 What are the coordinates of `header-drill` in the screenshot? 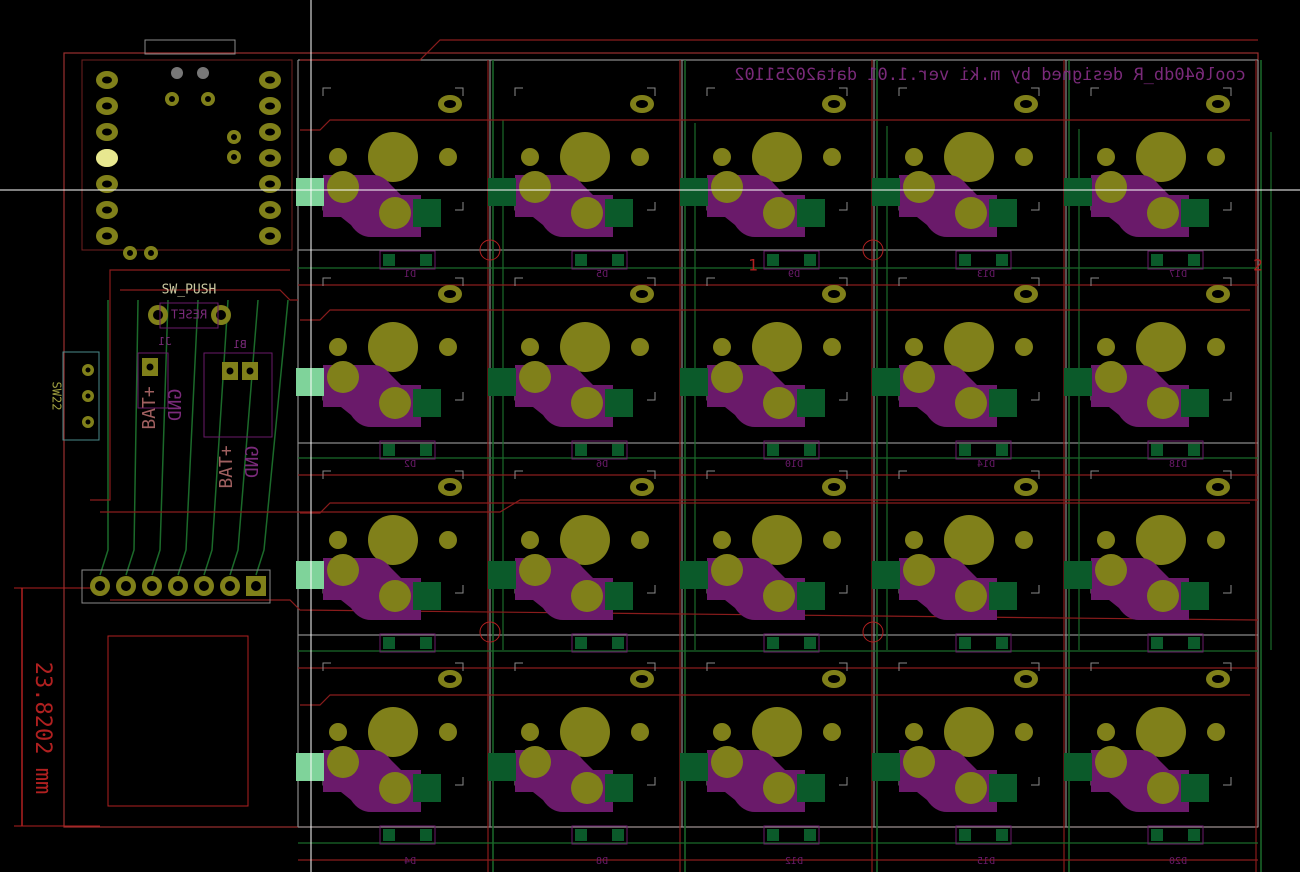 It's located at (126, 586).